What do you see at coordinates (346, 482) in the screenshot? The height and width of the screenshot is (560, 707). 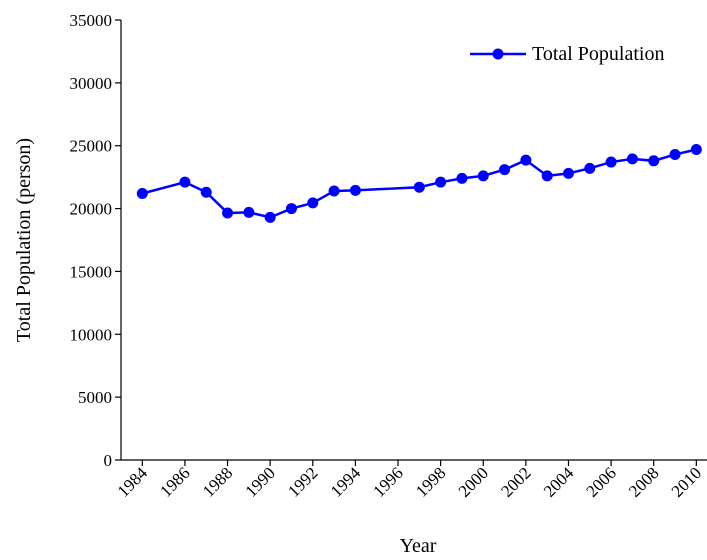 I see `x-tick-label: 1994` at bounding box center [346, 482].